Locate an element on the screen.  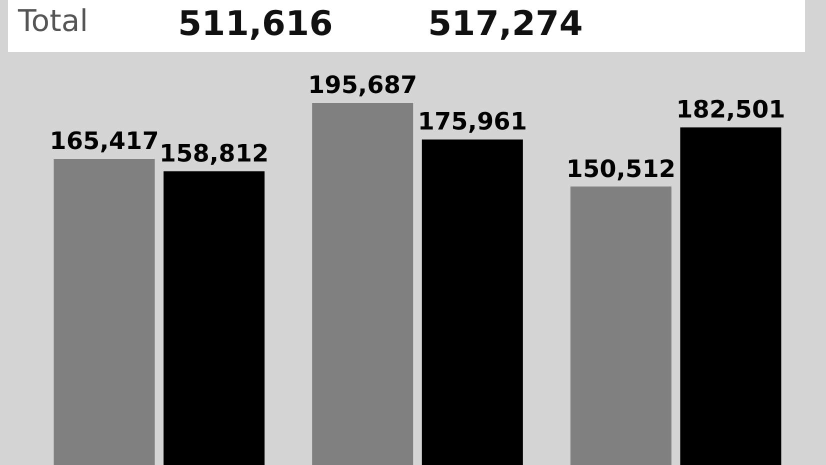
data-label: 182,501 is located at coordinates (731, 110).